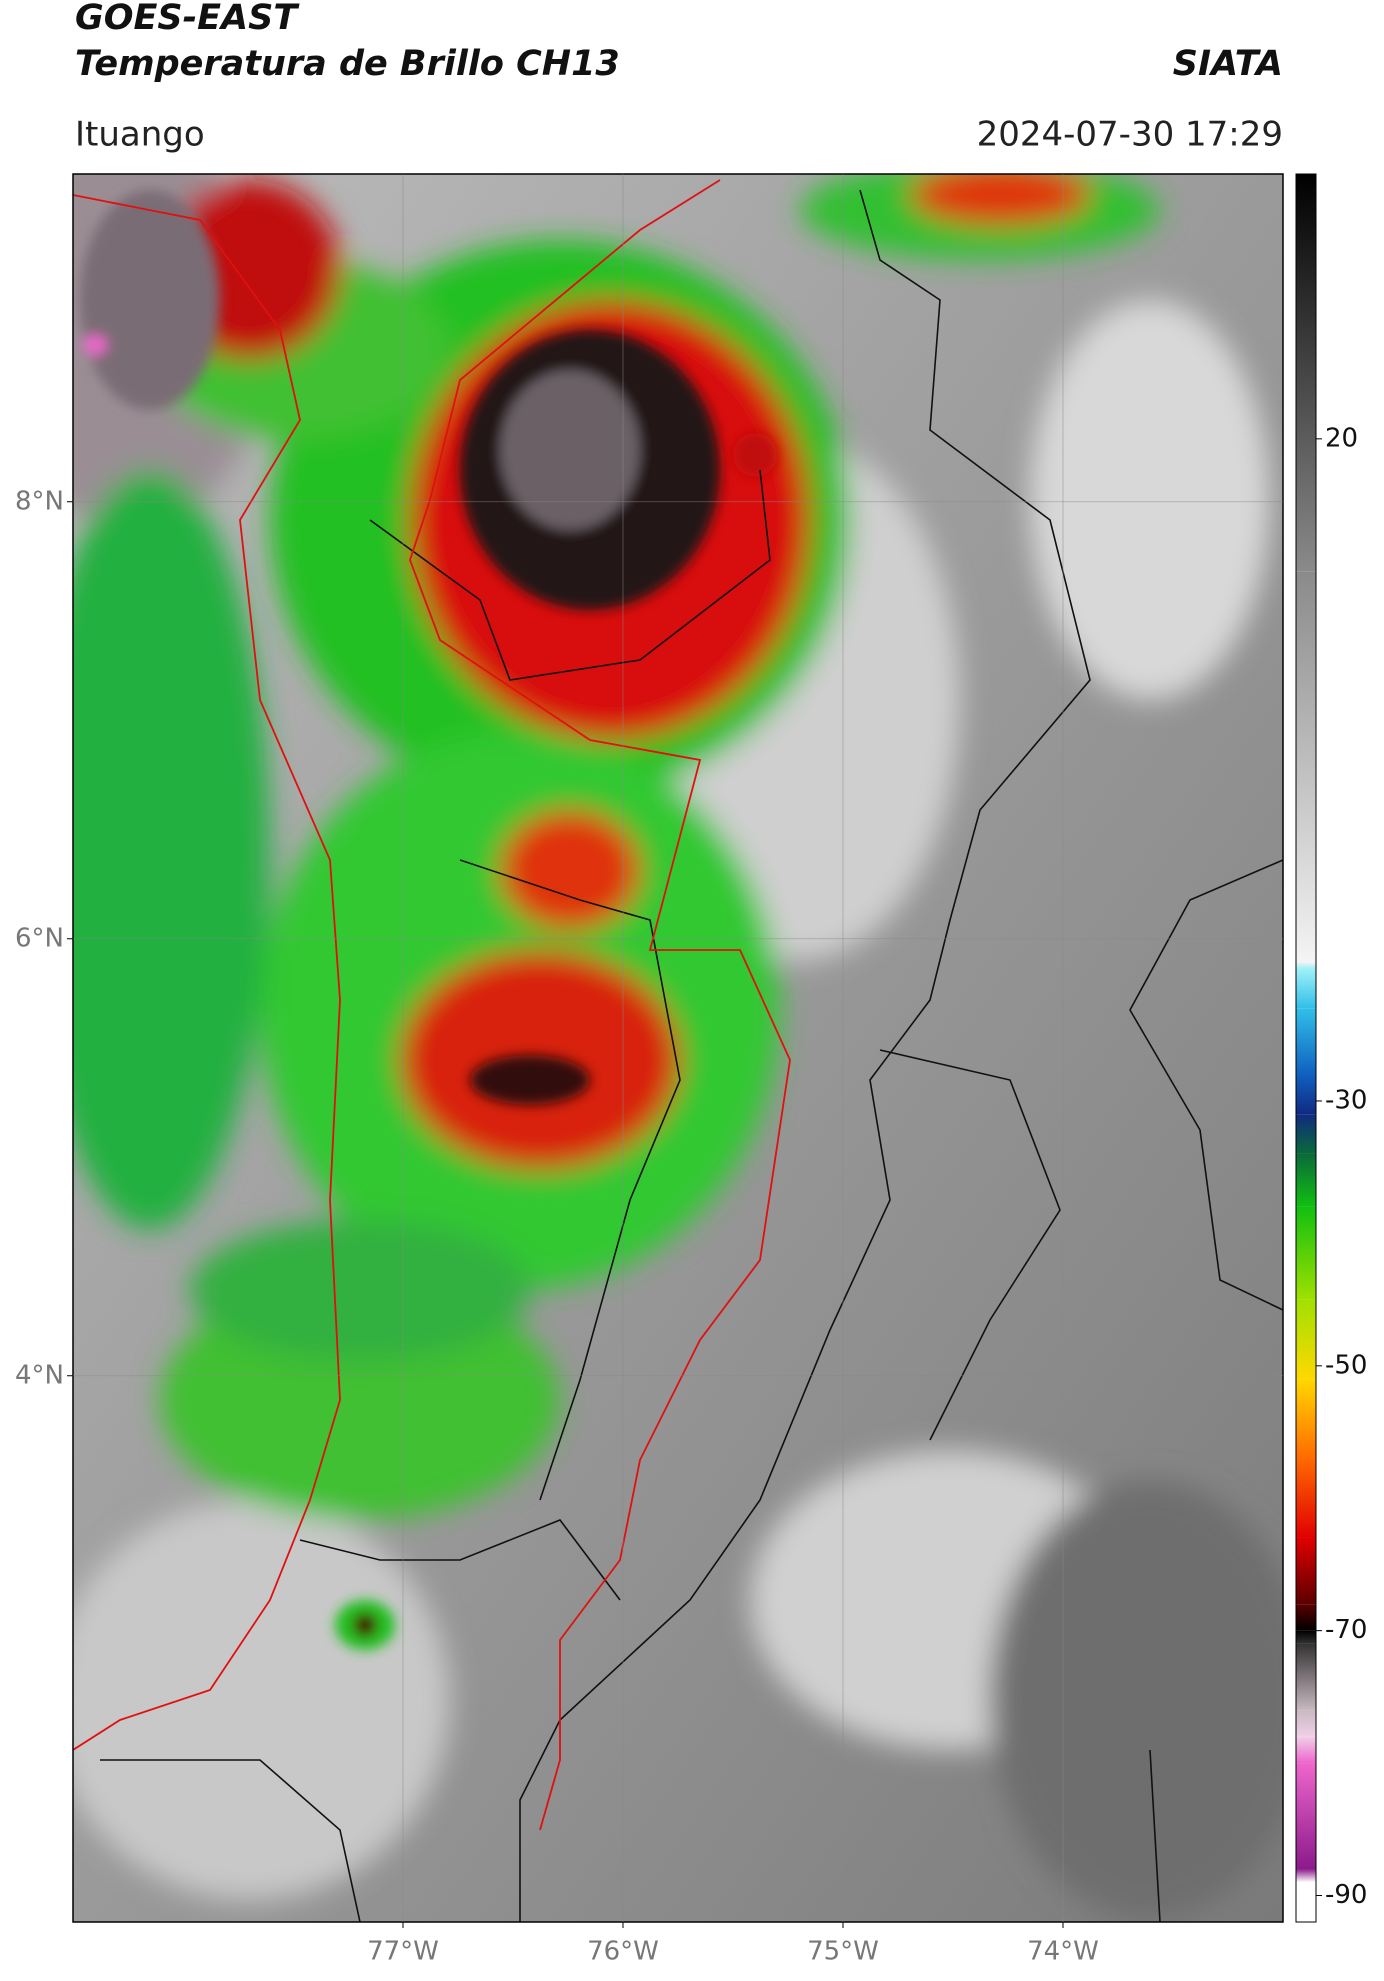 The height and width of the screenshot is (1981, 1384). What do you see at coordinates (1130, 135) in the screenshot?
I see `datetime: 2024-07-30 17:29` at bounding box center [1130, 135].